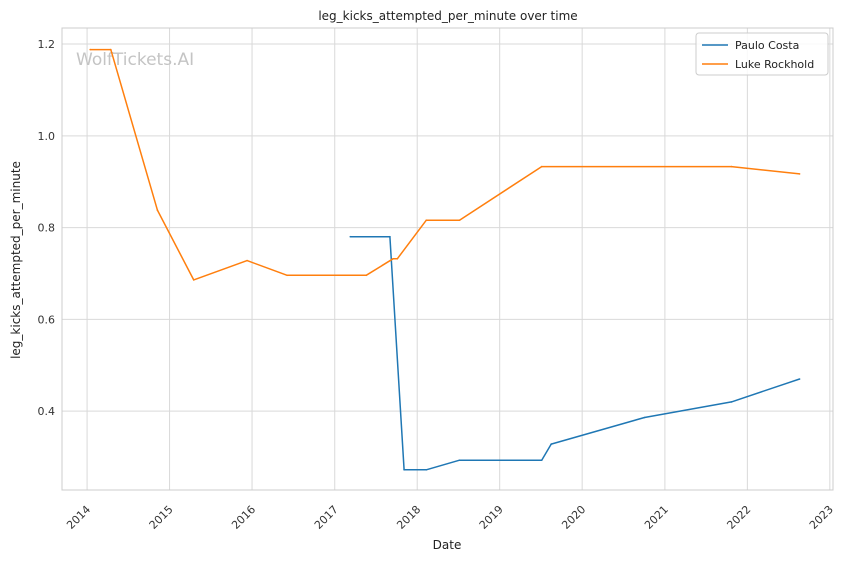 This screenshot has height=561, width=855. I want to click on x-axis-label: Date, so click(447, 545).